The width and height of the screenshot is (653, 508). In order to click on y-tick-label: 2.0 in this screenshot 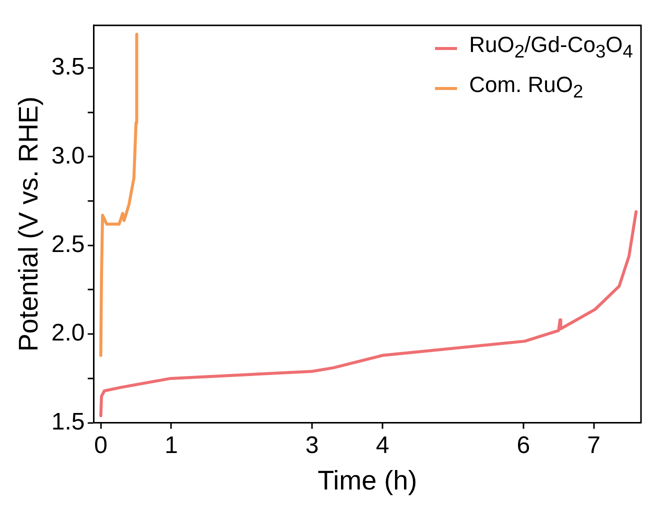, I will do `click(68, 333)`.